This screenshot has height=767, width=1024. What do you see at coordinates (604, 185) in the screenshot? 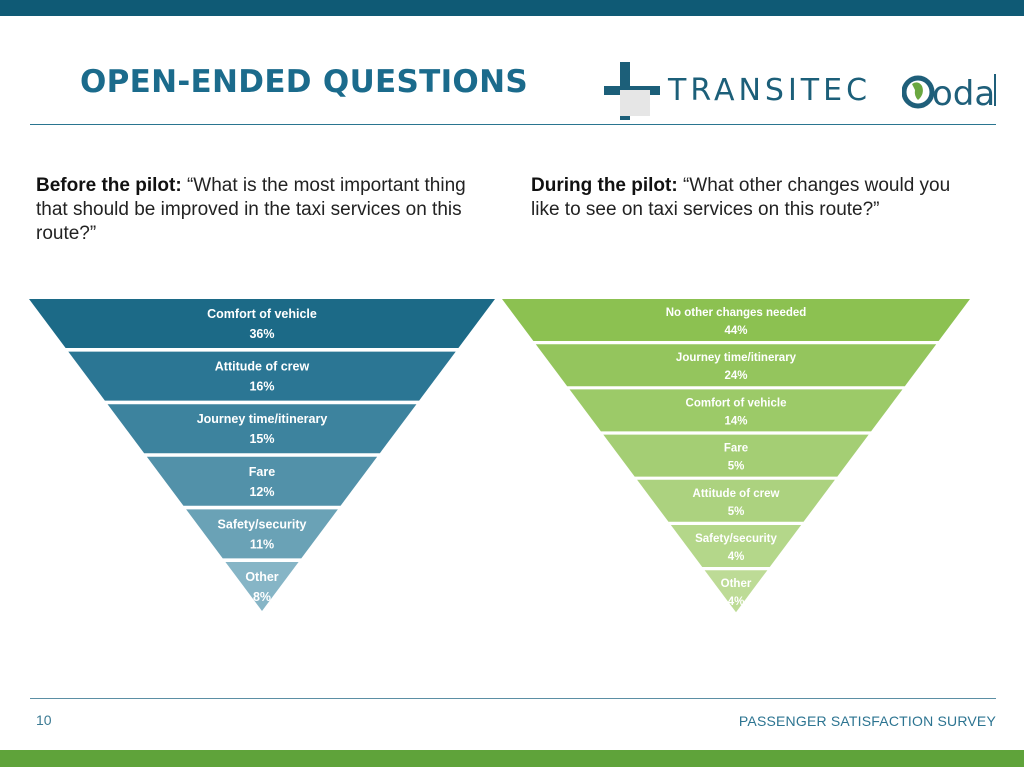
I see `question-during-label: During the pilot:` at bounding box center [604, 185].